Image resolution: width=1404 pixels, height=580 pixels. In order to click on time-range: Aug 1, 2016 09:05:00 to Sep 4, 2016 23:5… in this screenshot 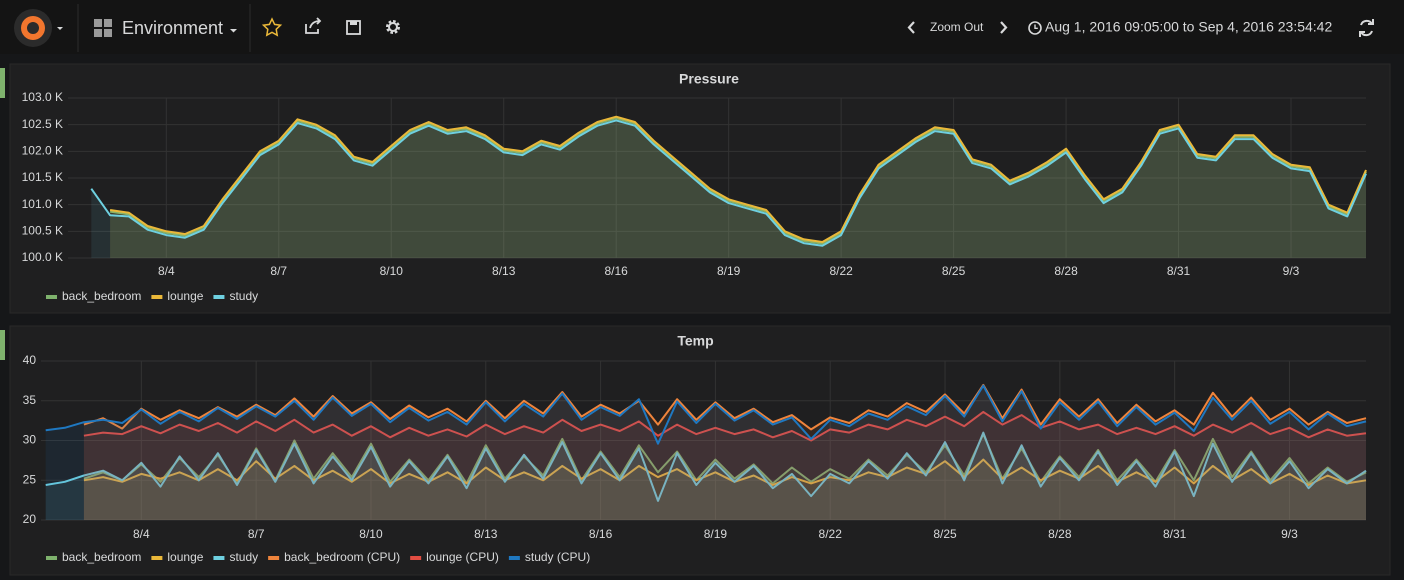, I will do `click(1188, 27)`.